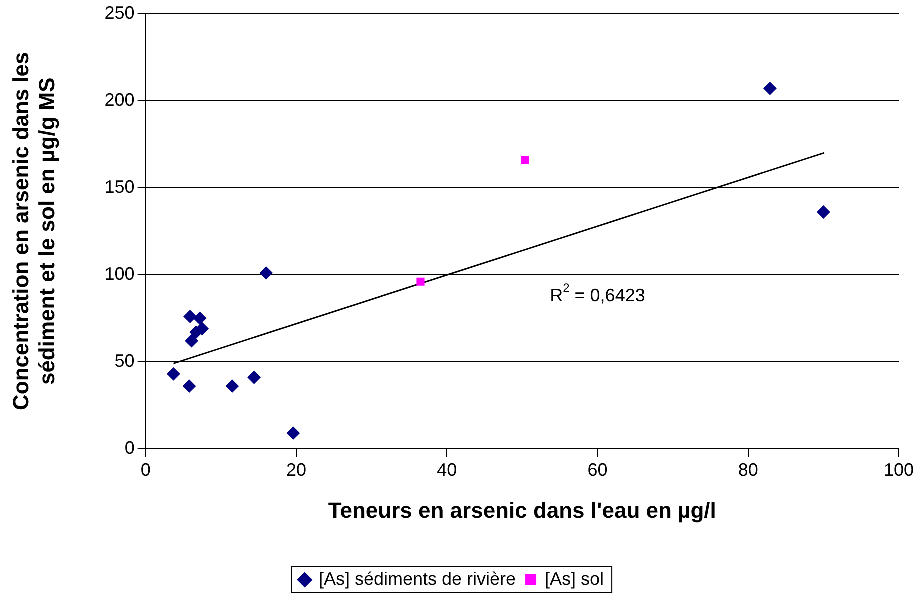  I want to click on legend-label: [As] sol, so click(574, 578).